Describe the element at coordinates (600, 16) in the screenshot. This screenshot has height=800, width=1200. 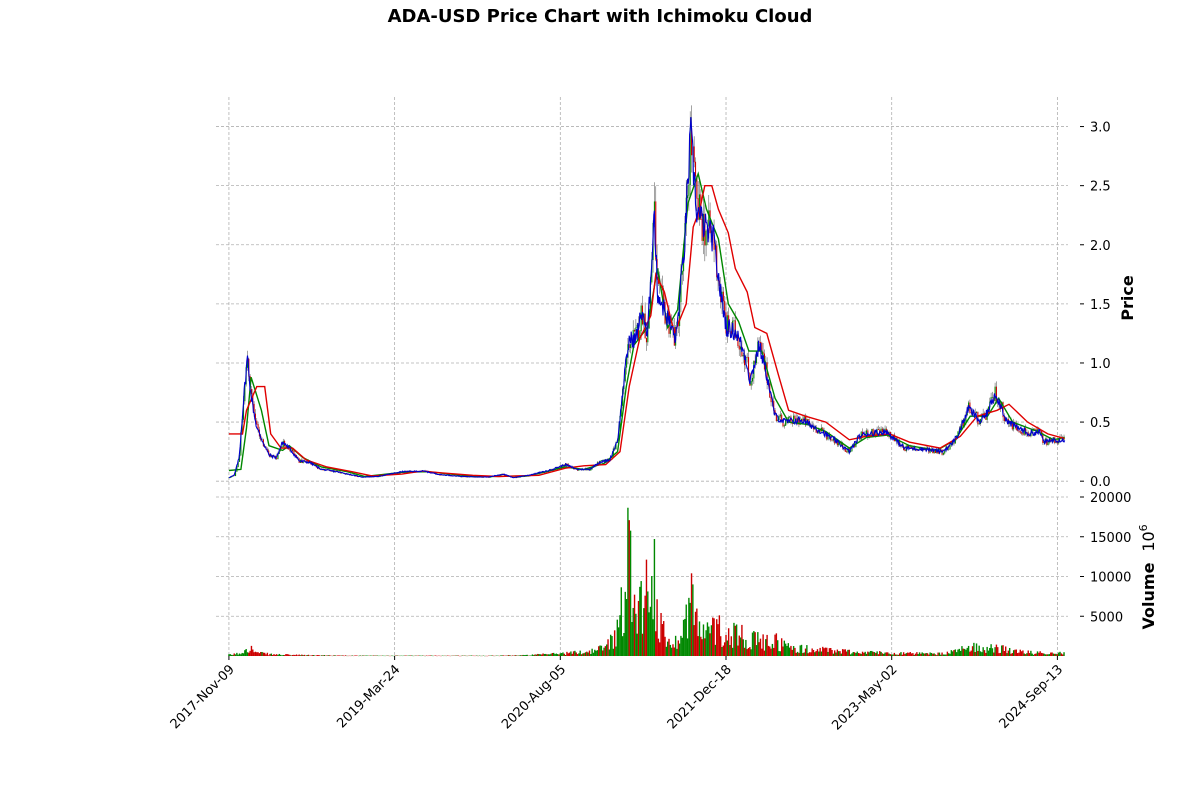
I see `chart-title: ADA-USD Price Chart with Ichimoku Cloud` at that location.